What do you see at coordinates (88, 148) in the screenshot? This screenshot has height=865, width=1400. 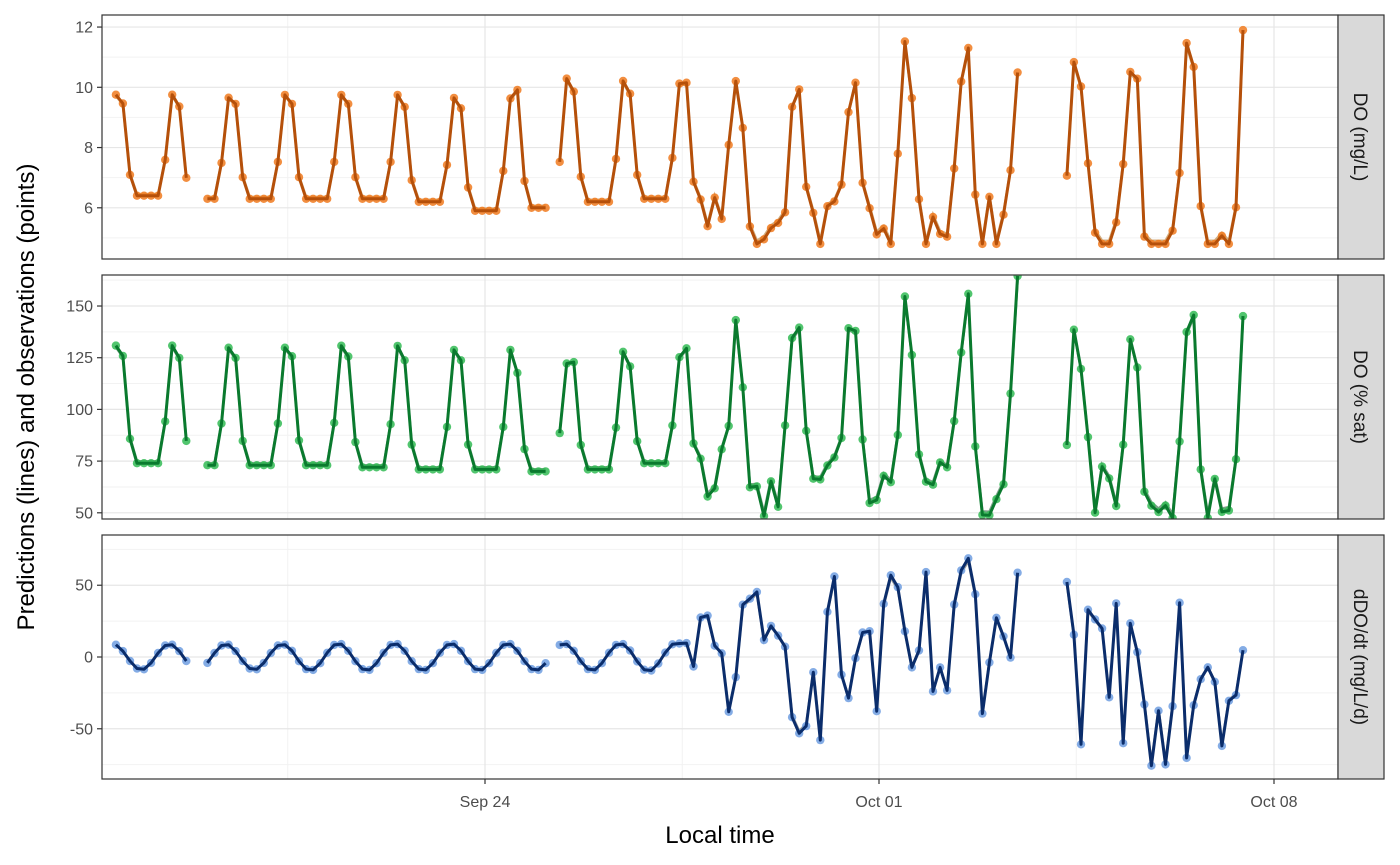 I see `y-tick-label: 8` at bounding box center [88, 148].